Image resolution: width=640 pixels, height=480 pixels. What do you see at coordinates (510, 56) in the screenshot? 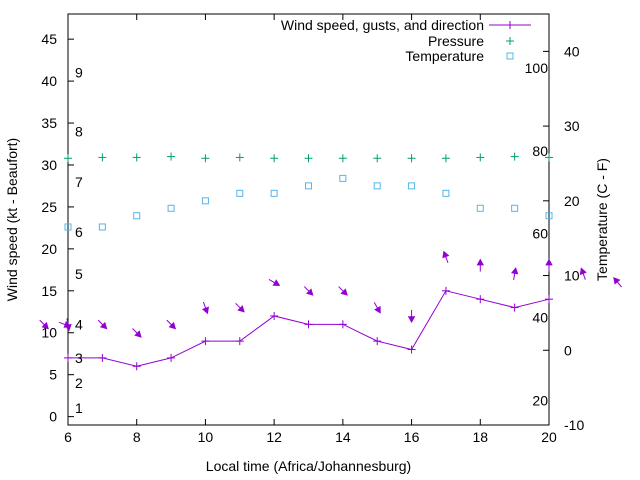
I see `legend-marker-temperature` at bounding box center [510, 56].